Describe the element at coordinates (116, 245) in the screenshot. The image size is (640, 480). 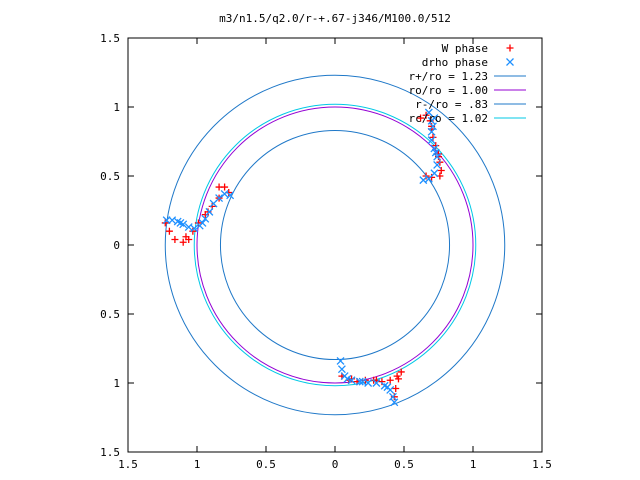
I see `y-tick-label: 0` at that location.